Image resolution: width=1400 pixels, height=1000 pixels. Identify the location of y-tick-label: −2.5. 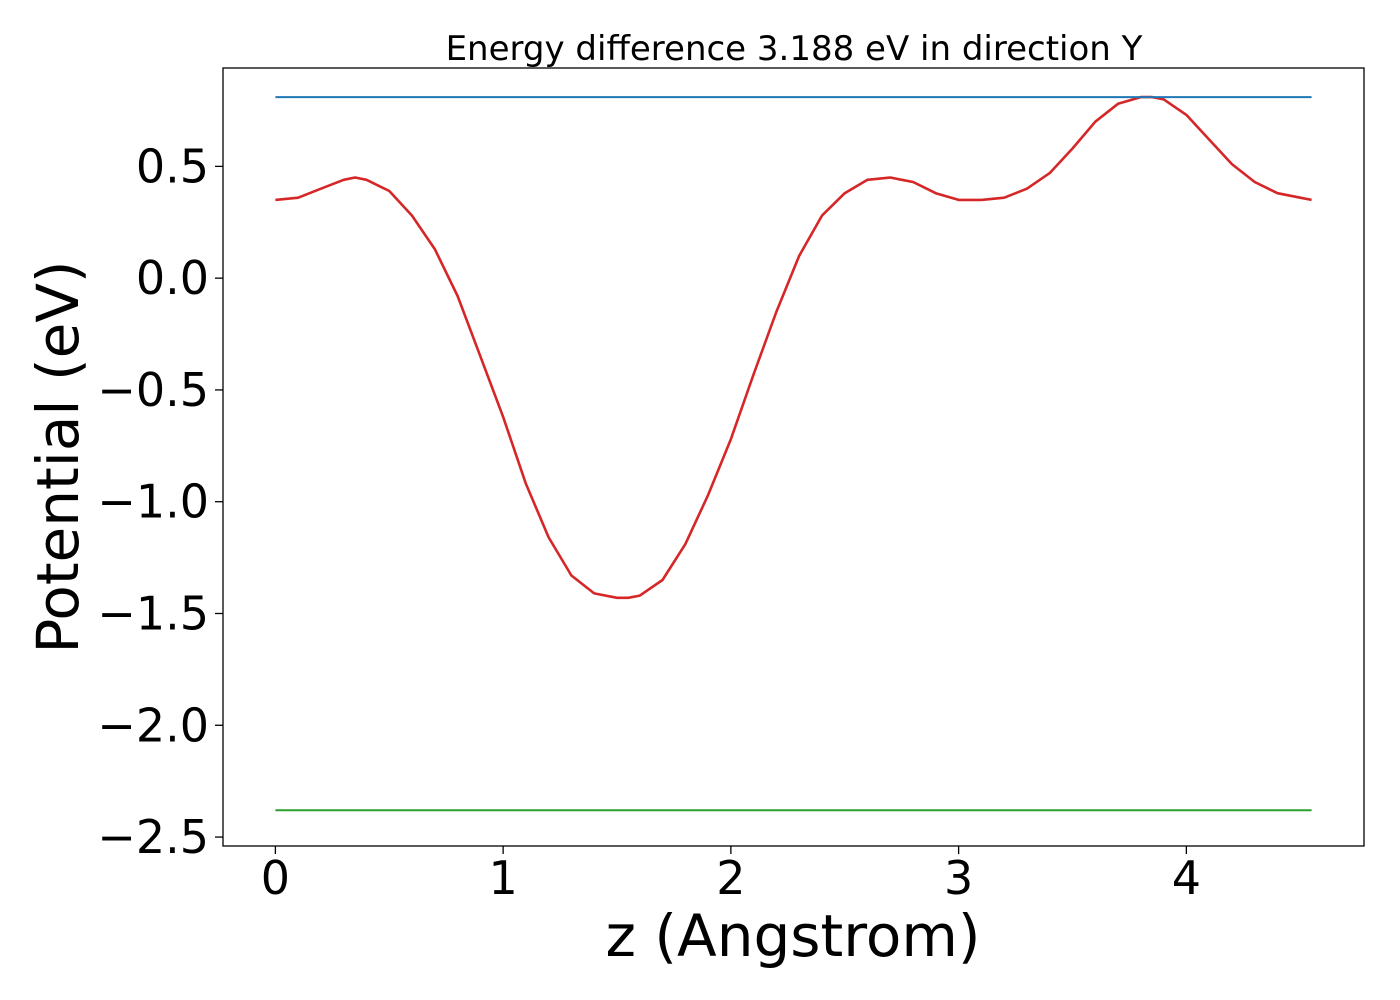
(153, 837).